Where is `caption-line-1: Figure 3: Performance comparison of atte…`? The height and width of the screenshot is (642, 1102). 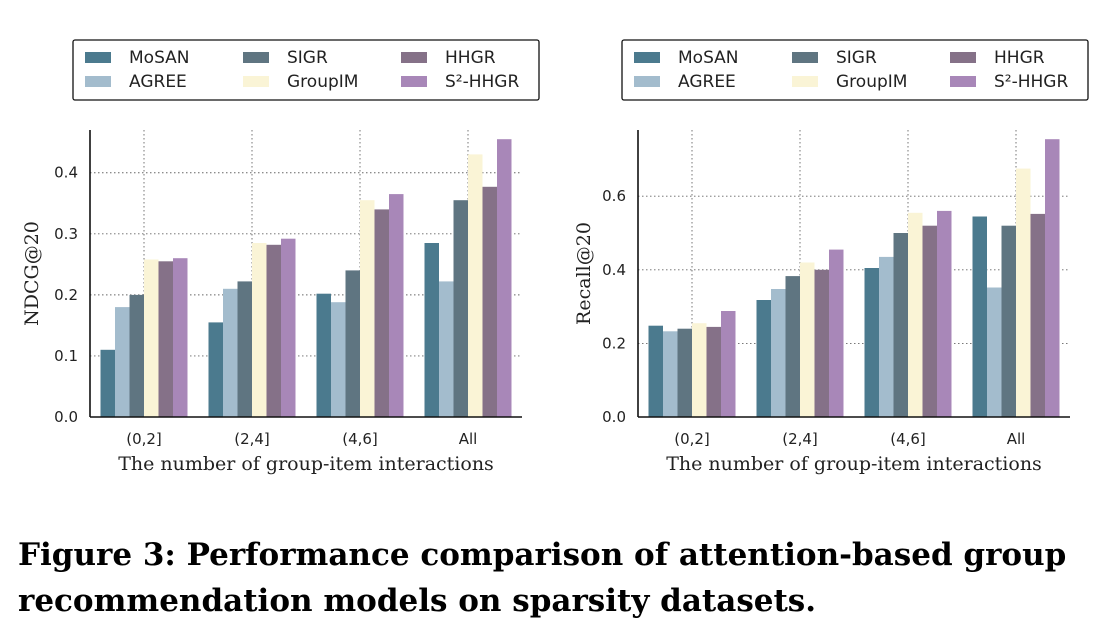 caption-line-1: Figure 3: Performance comparison of atte… is located at coordinates (542, 555).